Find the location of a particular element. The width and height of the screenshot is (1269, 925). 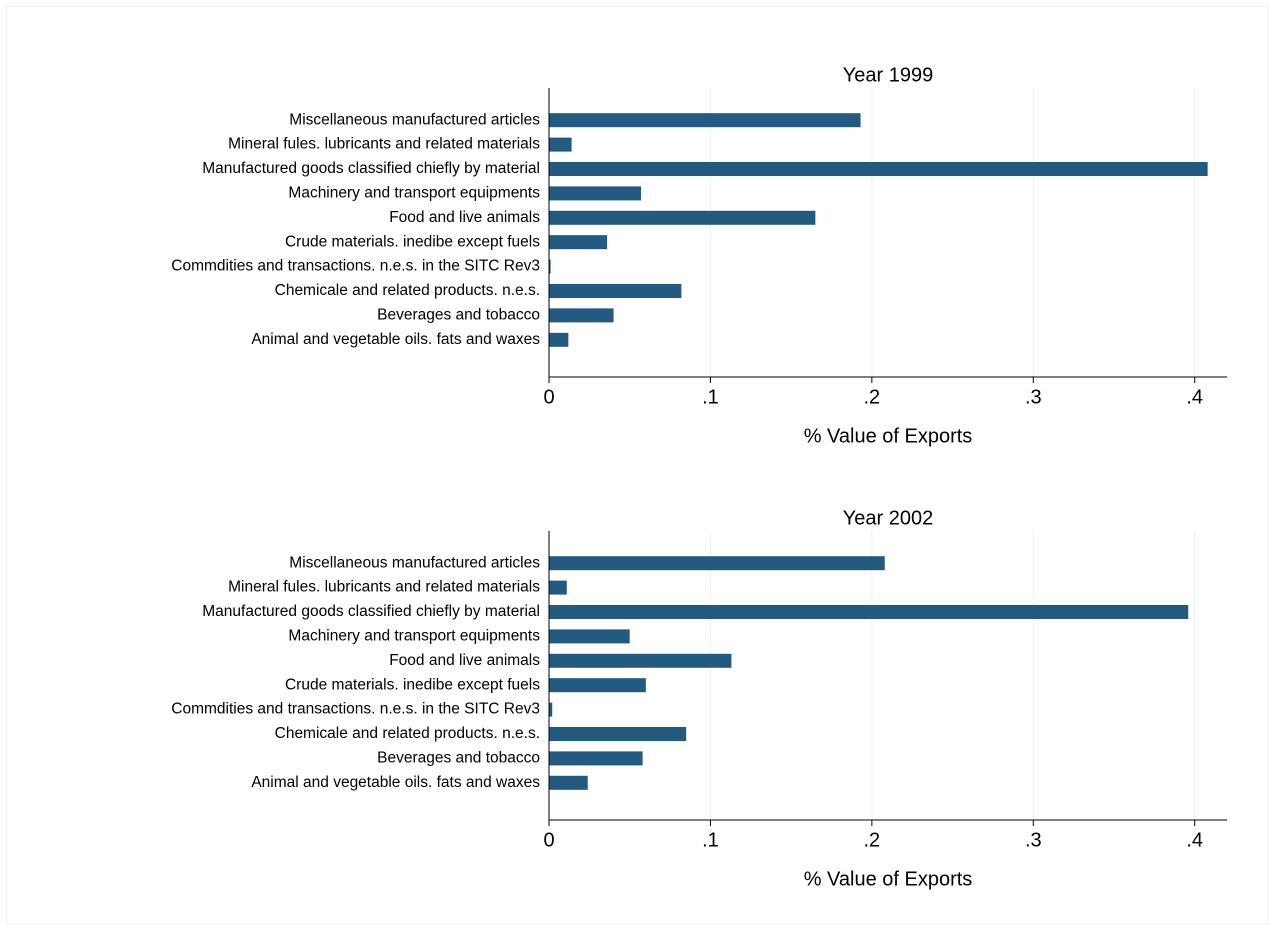

chart-title: Year 1999 is located at coordinates (888, 75).